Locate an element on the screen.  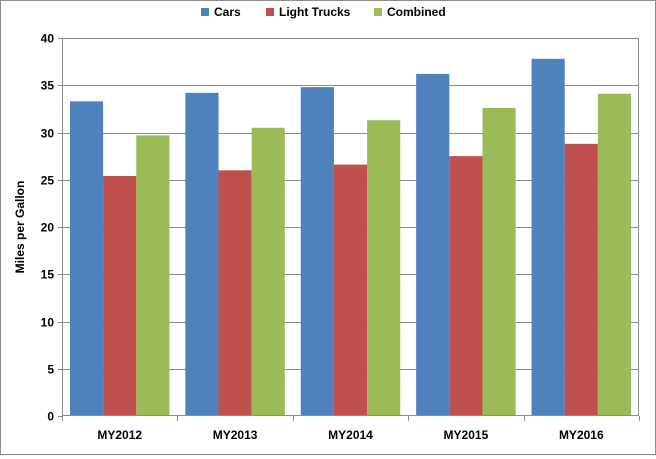
bar-cars-my2013 is located at coordinates (202, 254).